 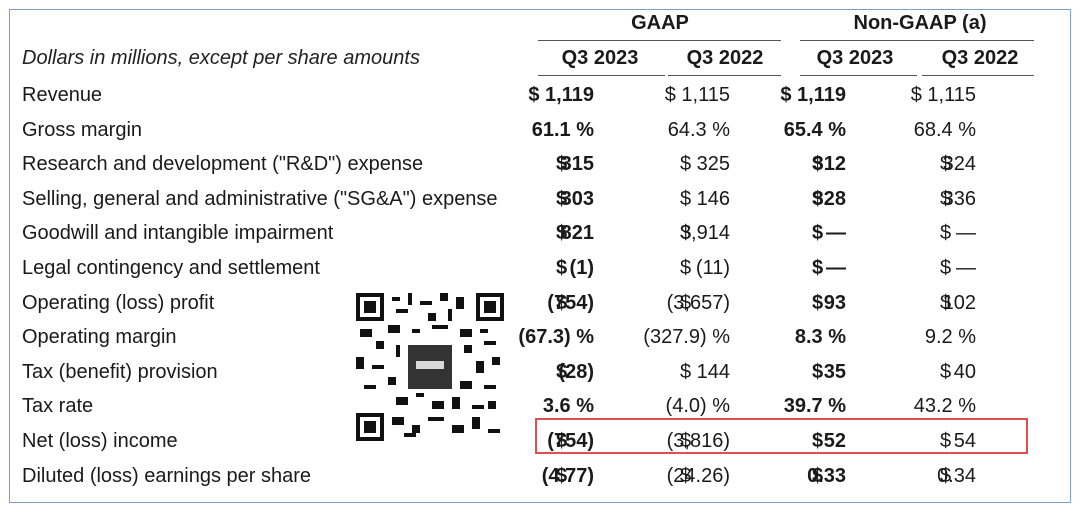 What do you see at coordinates (576, 371) in the screenshot?
I see `table-cell: (28)` at bounding box center [576, 371].